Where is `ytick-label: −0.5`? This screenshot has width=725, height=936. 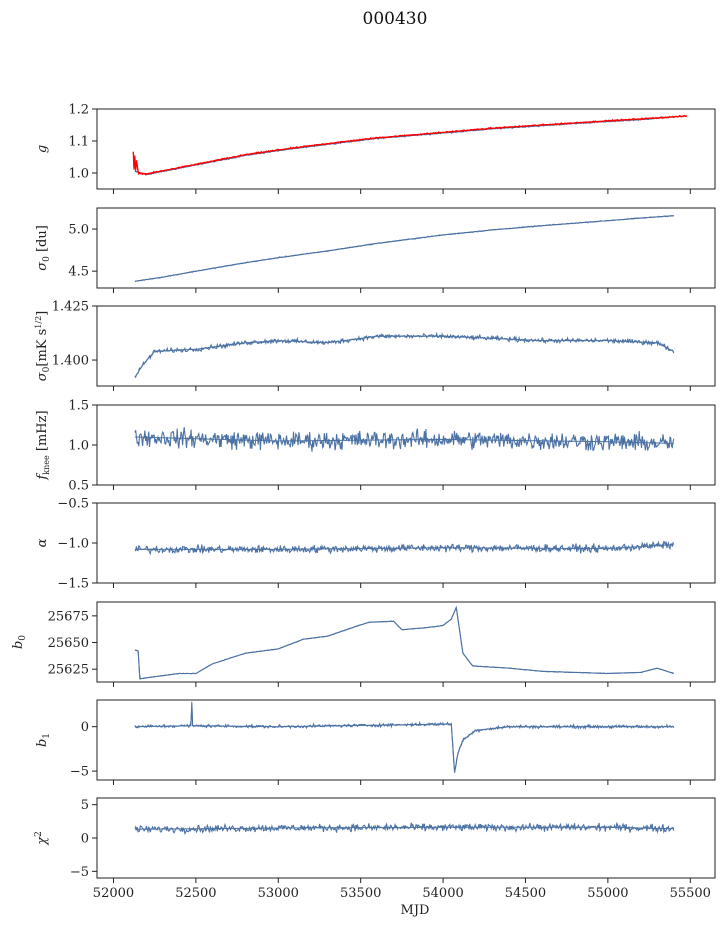 ytick-label: −0.5 is located at coordinates (73, 504).